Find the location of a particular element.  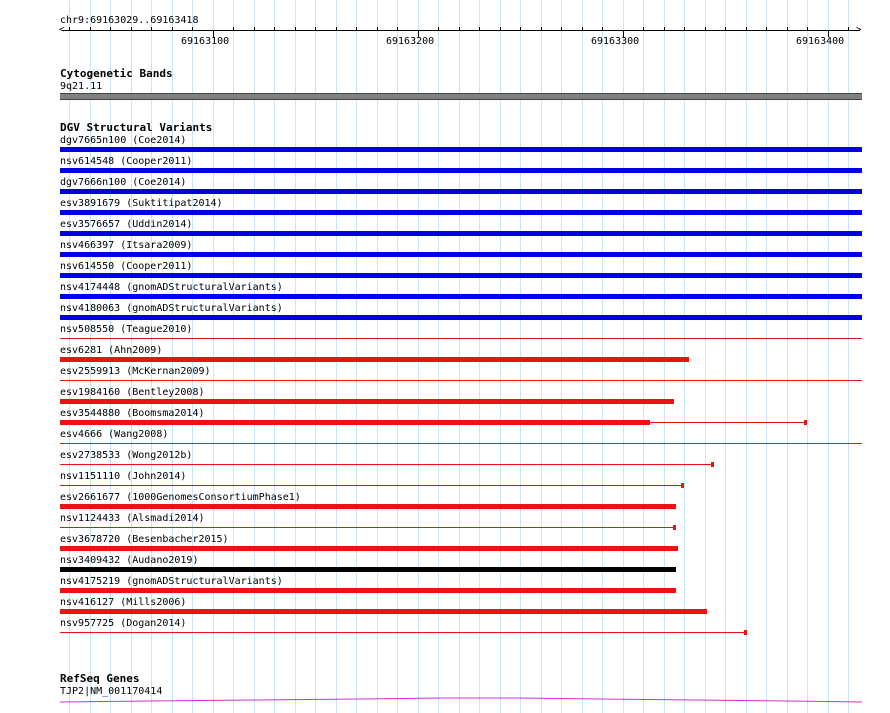

dgv-feature-label: esv3576657 (Uddin2014) is located at coordinates (126, 224).